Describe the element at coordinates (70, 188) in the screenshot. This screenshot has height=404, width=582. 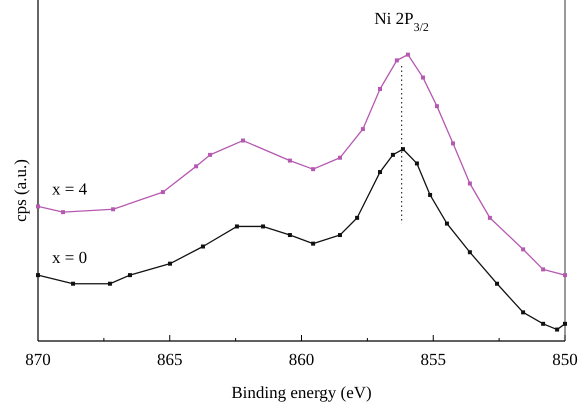
I see `series-label: x = 4` at that location.